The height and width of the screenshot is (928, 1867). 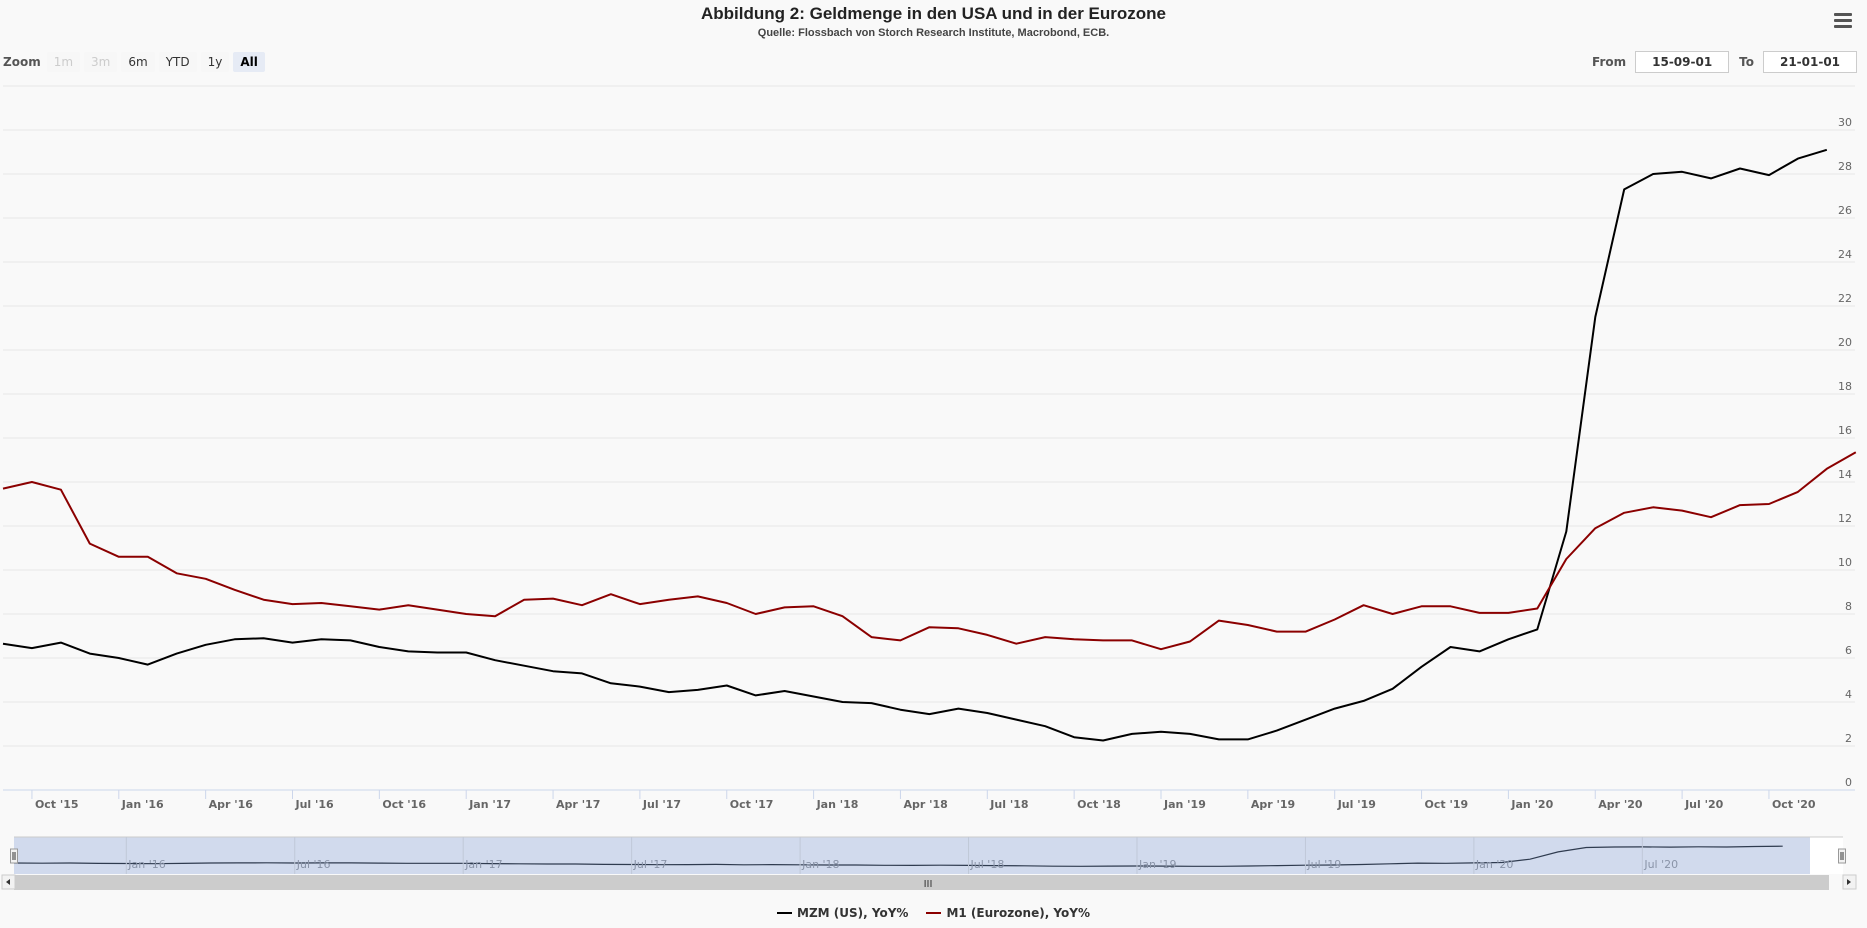 What do you see at coordinates (1660, 864) in the screenshot?
I see `navigator-label: Jul '20` at bounding box center [1660, 864].